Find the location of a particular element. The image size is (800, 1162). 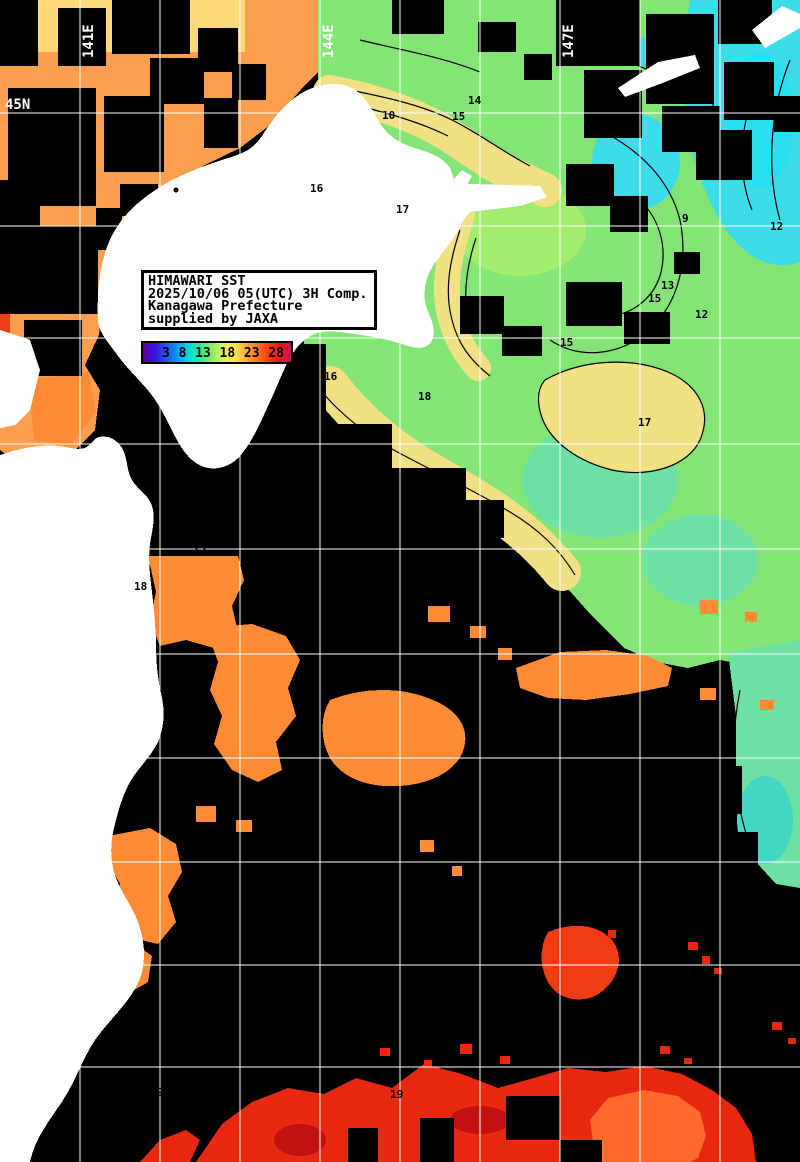

colorbar-tick: 23 is located at coordinates (251, 353).